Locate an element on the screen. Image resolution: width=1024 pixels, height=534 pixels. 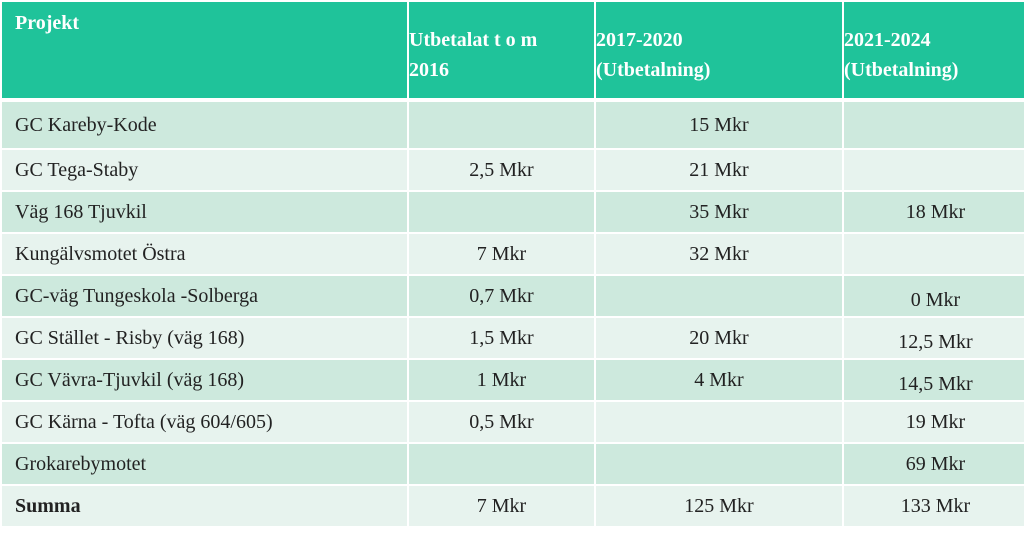
cell-2017-2020: 32 Mkr is located at coordinates (719, 254).